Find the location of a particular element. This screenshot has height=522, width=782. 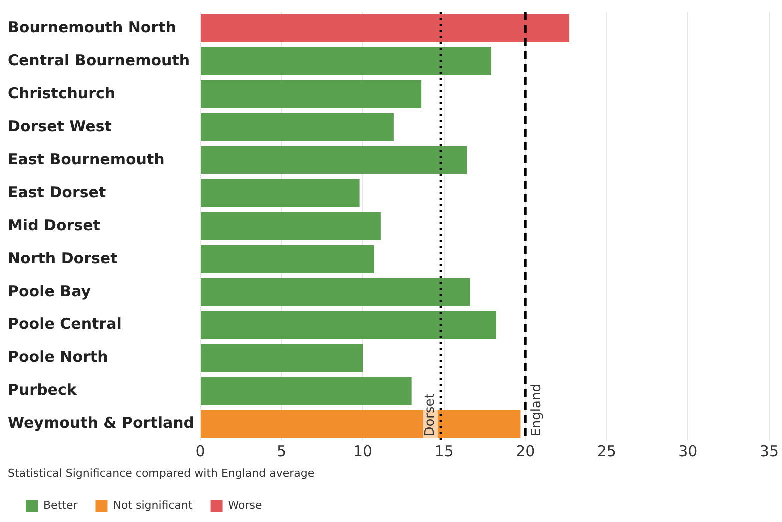

x-tick-label: 30 is located at coordinates (688, 451).